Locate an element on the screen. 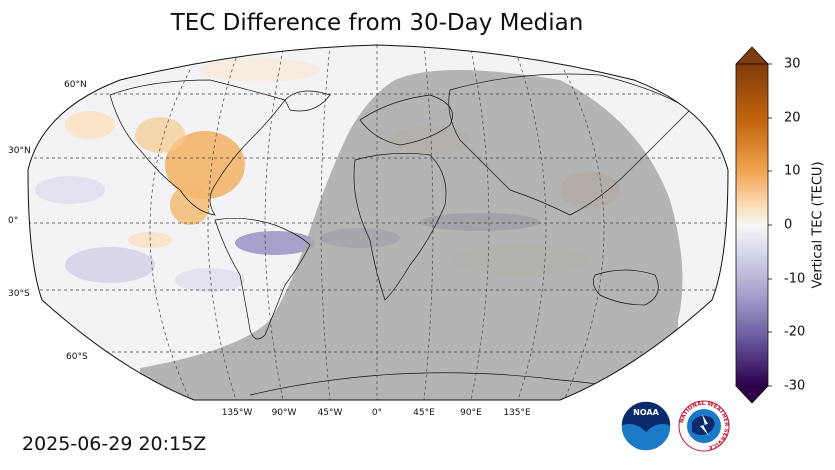 The height and width of the screenshot is (470, 835). lon-label-135w: 135°W is located at coordinates (237, 413).